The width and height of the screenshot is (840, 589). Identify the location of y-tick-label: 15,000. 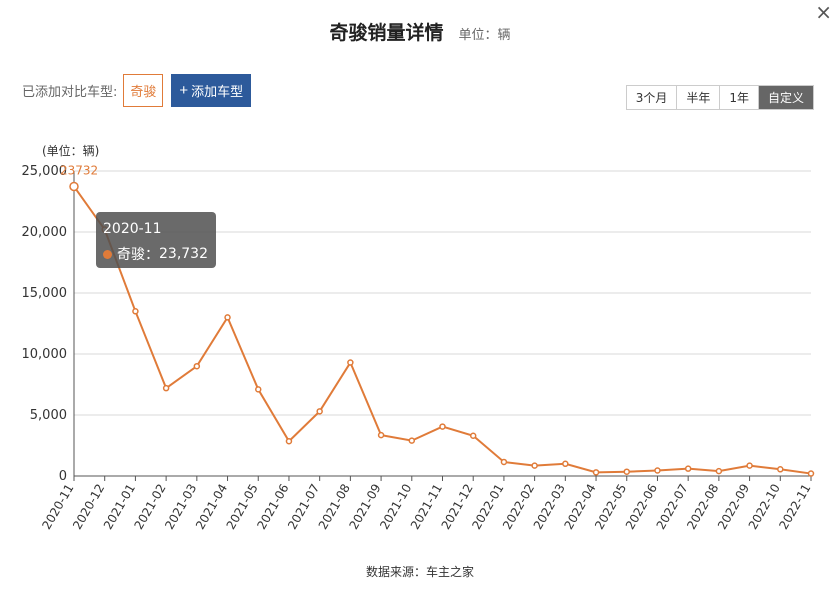
(45, 293).